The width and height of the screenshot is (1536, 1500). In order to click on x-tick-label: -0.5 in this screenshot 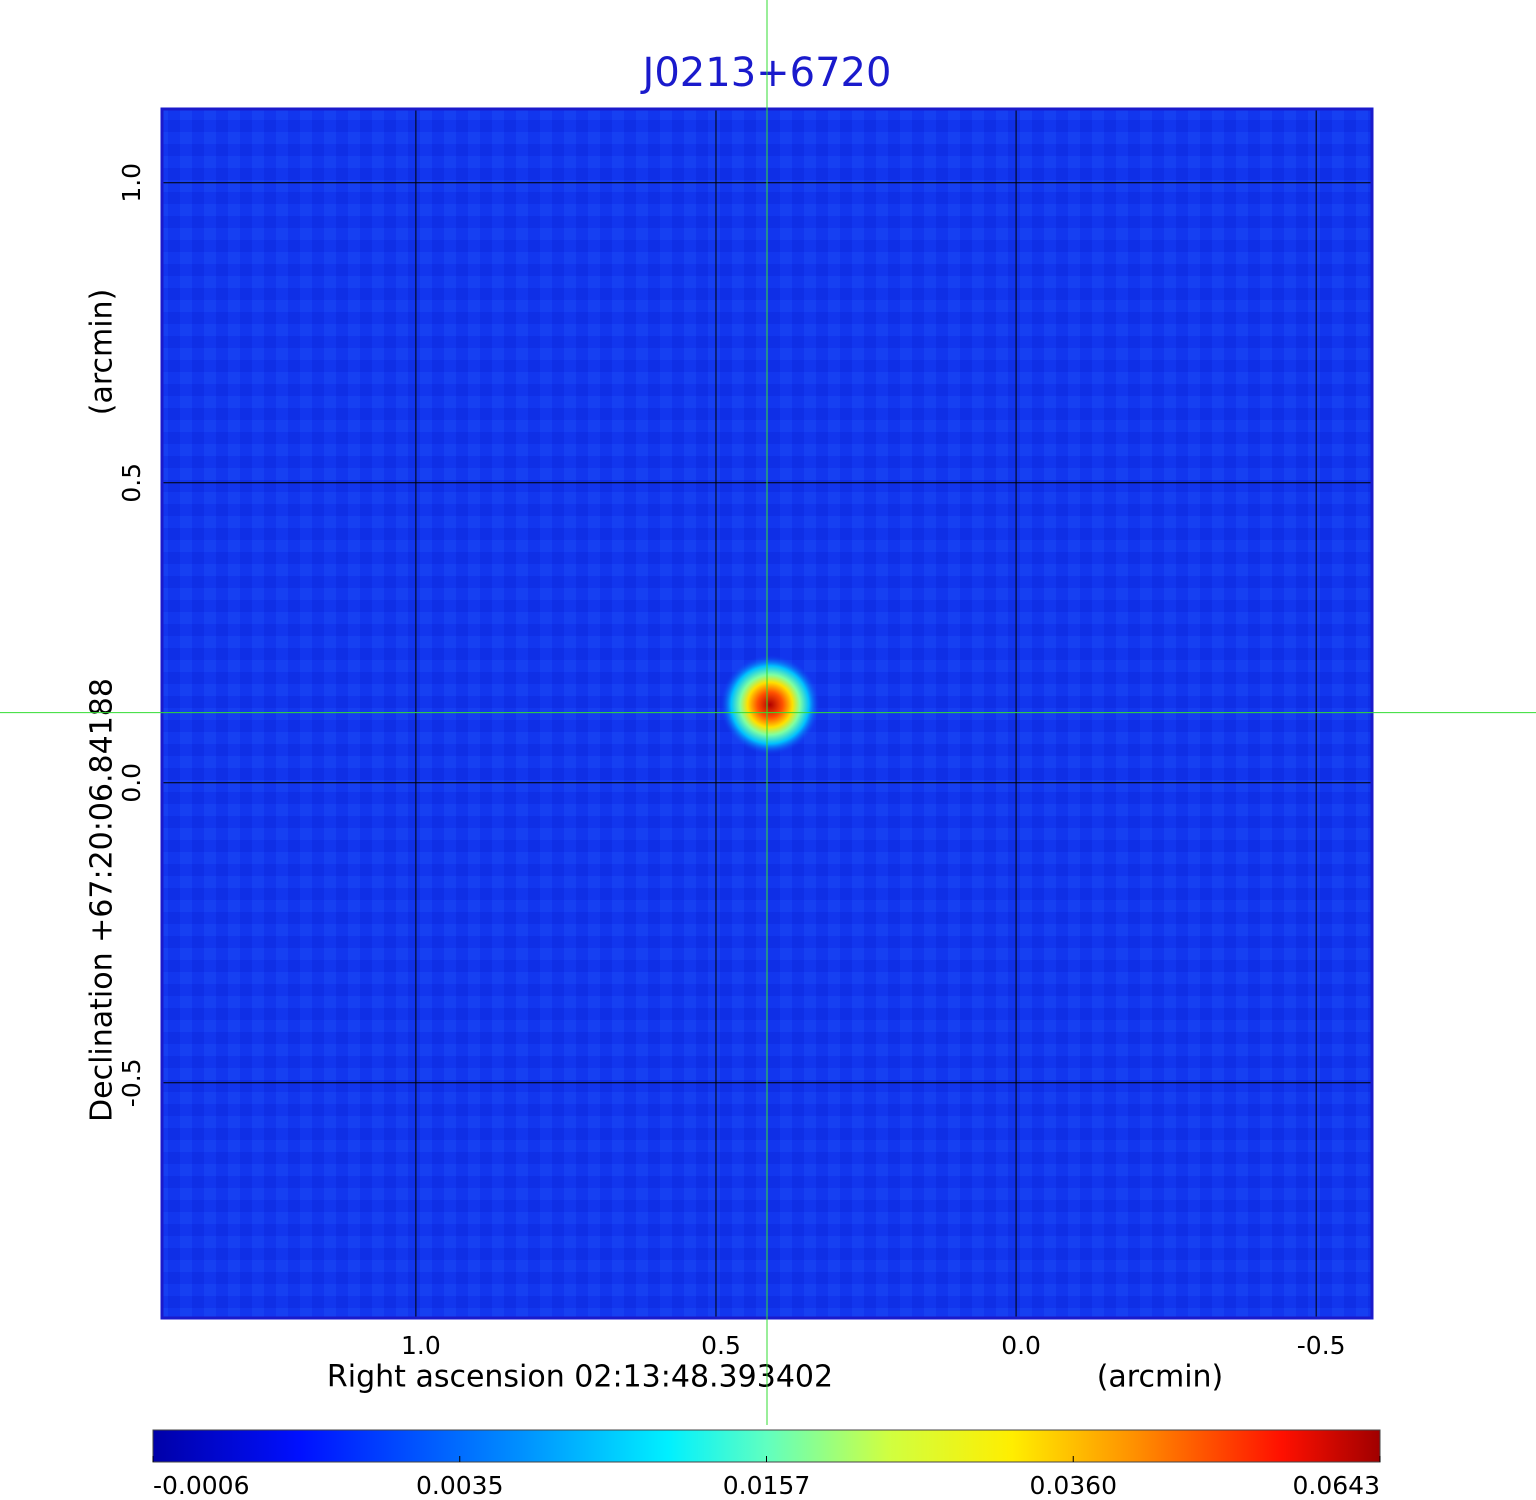, I will do `click(1321, 1345)`.